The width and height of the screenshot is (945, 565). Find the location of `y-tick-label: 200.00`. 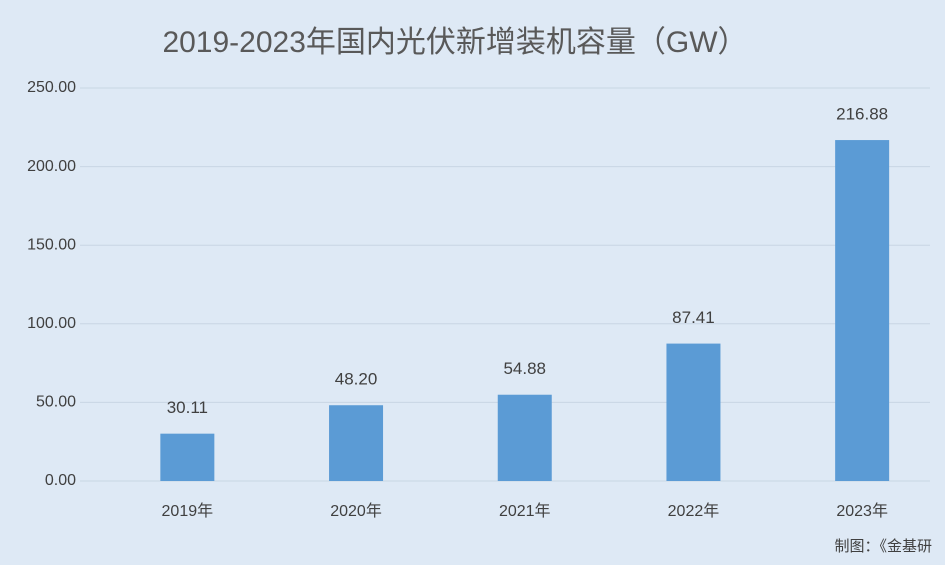

y-tick-label: 200.00 is located at coordinates (51, 166).